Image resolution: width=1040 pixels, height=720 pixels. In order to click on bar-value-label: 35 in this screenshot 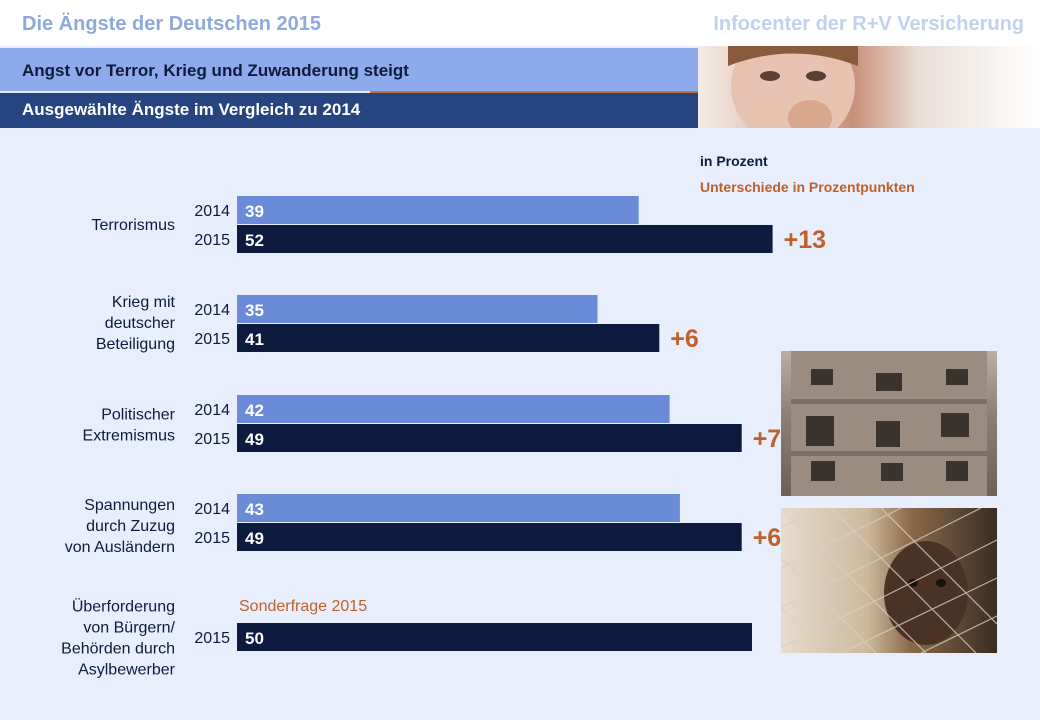, I will do `click(254, 310)`.